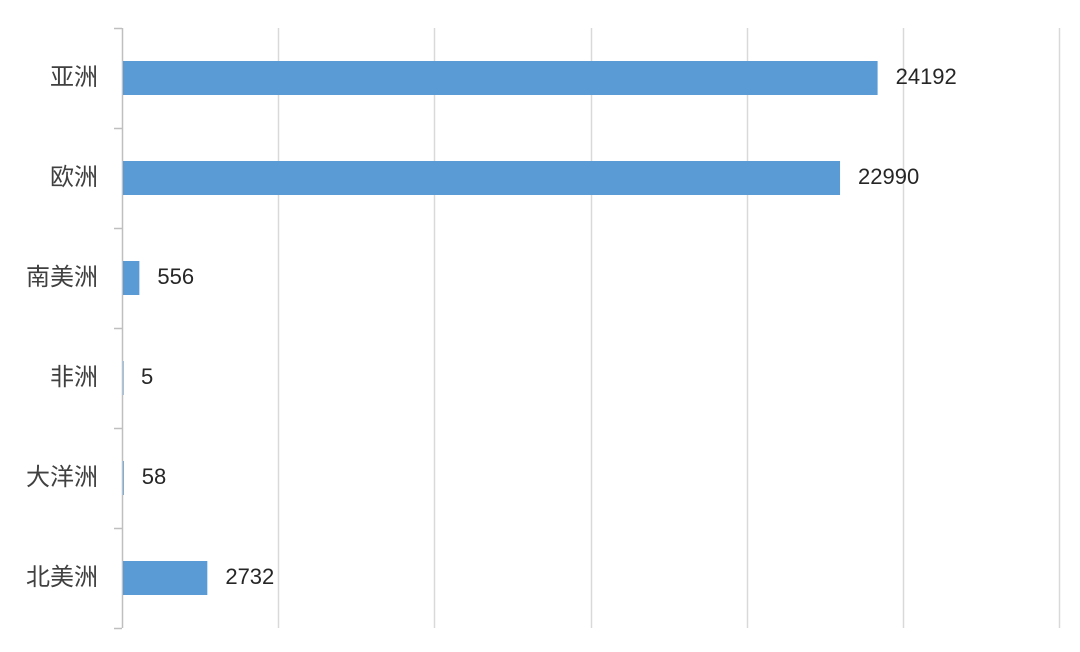 Image resolution: width=1080 pixels, height=652 pixels. I want to click on data-label: 24192, so click(926, 76).